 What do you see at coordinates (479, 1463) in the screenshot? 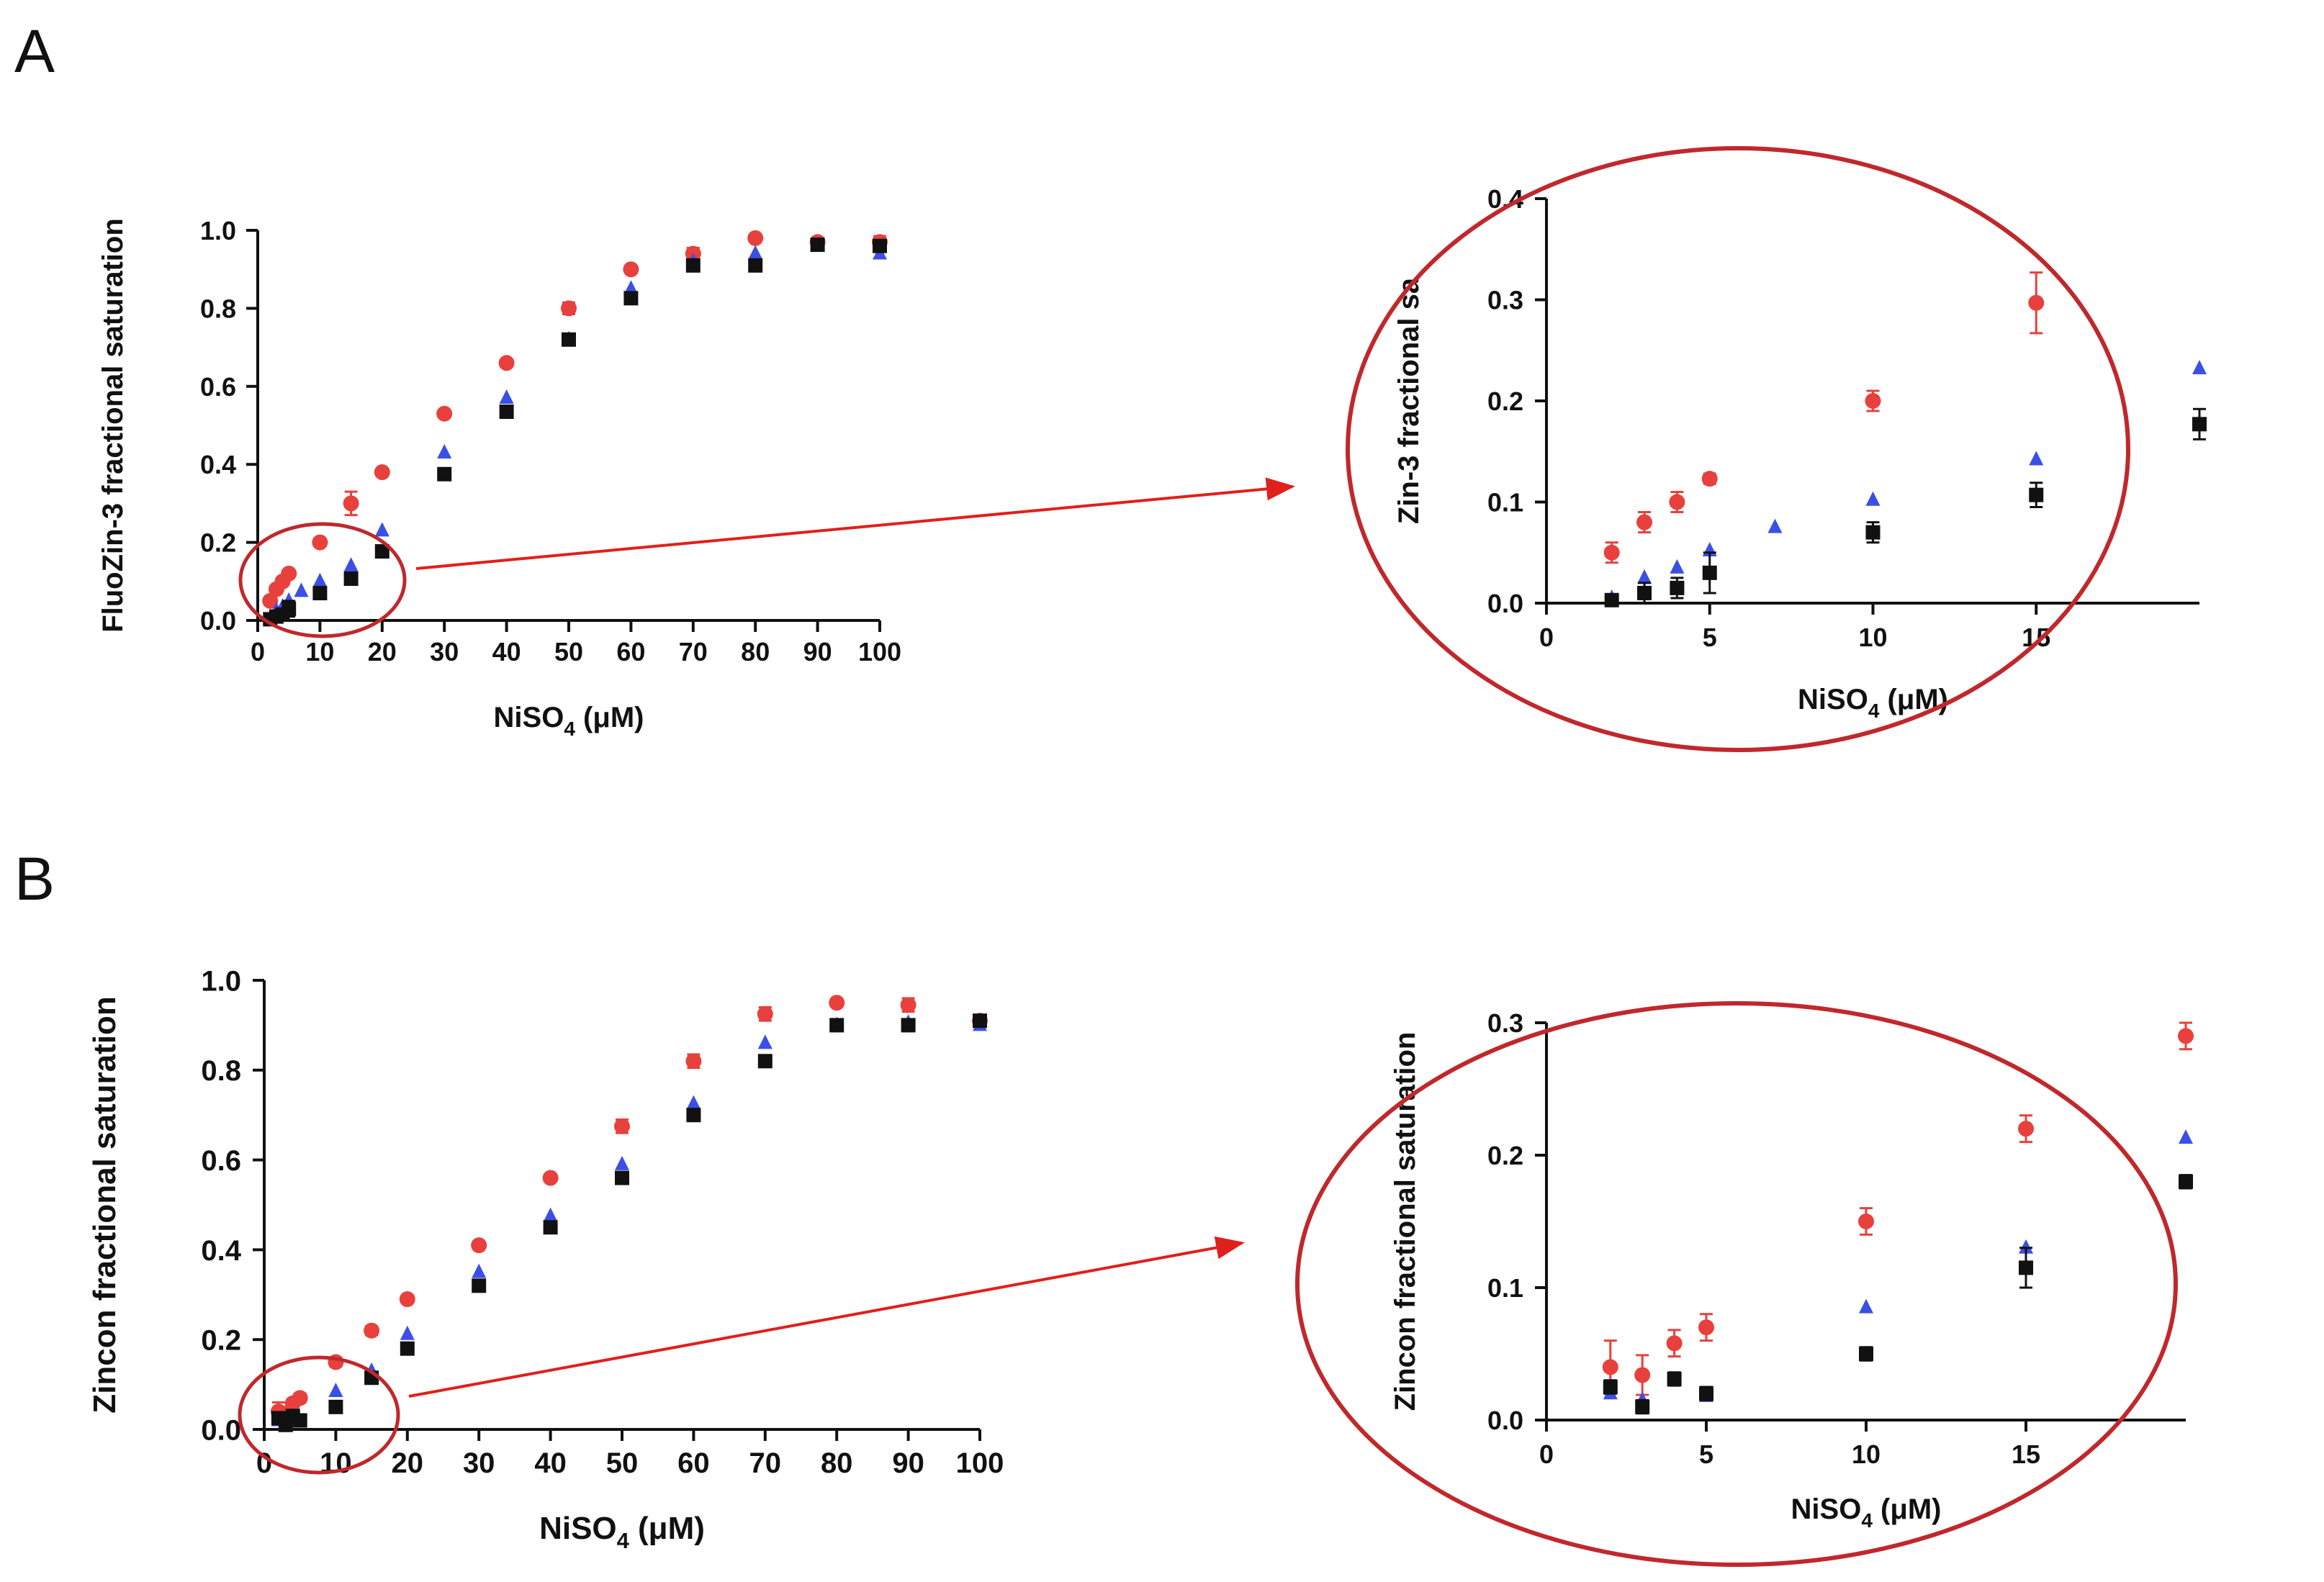
I see `x-tick-label: 30` at bounding box center [479, 1463].